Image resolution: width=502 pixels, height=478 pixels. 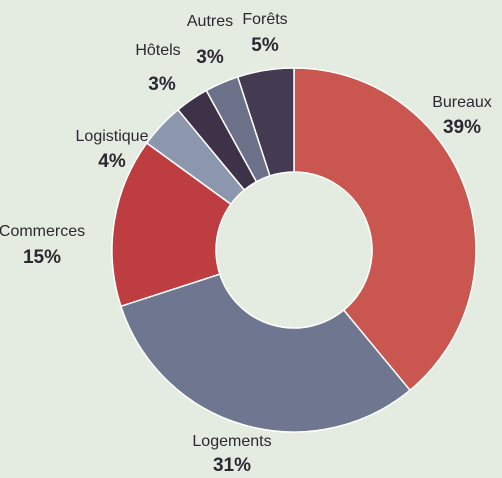 What do you see at coordinates (112, 161) in the screenshot?
I see `value-label: 4%` at bounding box center [112, 161].